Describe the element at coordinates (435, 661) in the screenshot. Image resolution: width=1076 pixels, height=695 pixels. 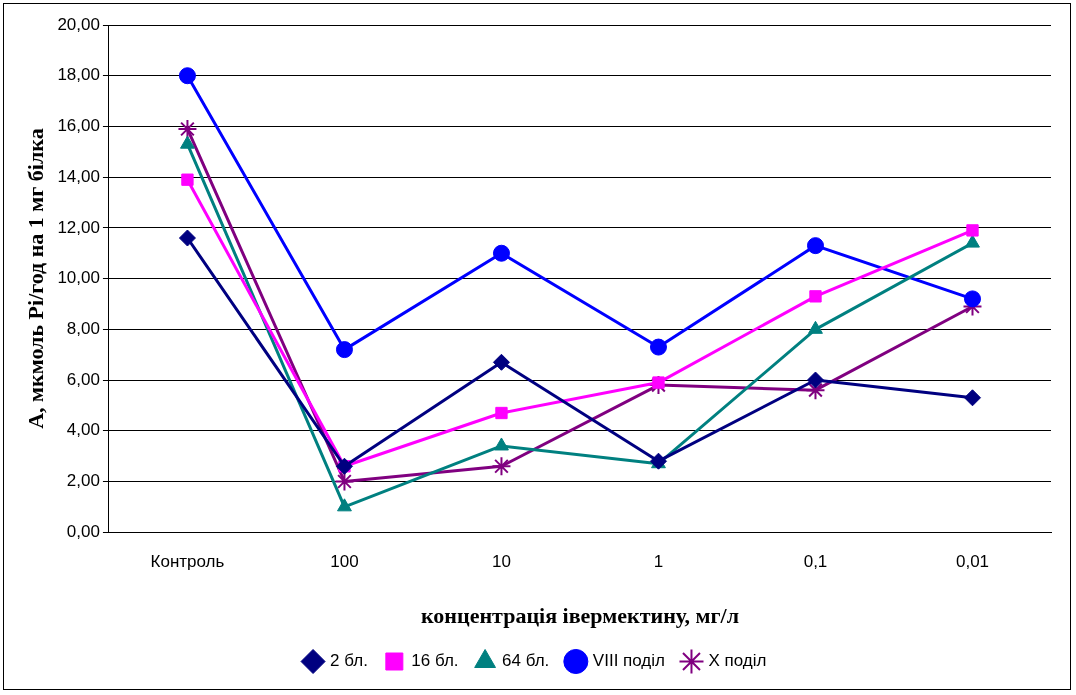
I see `legend-label: 16 бл.` at that location.